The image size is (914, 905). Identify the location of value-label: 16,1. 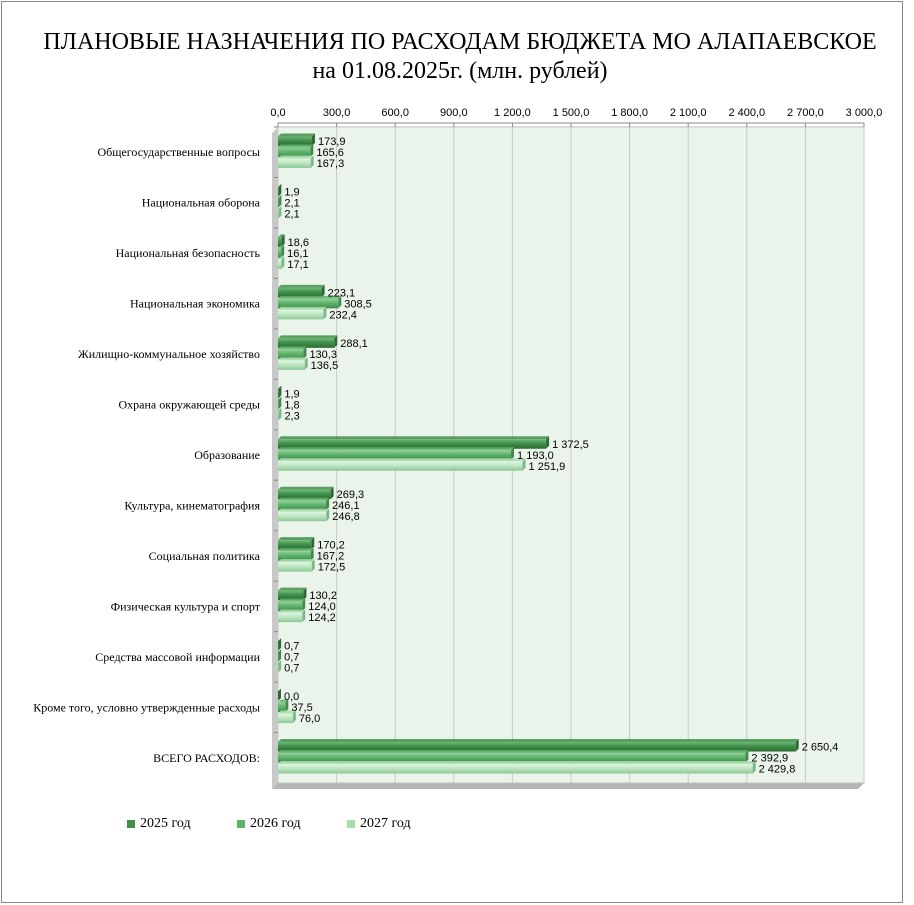
(297, 254).